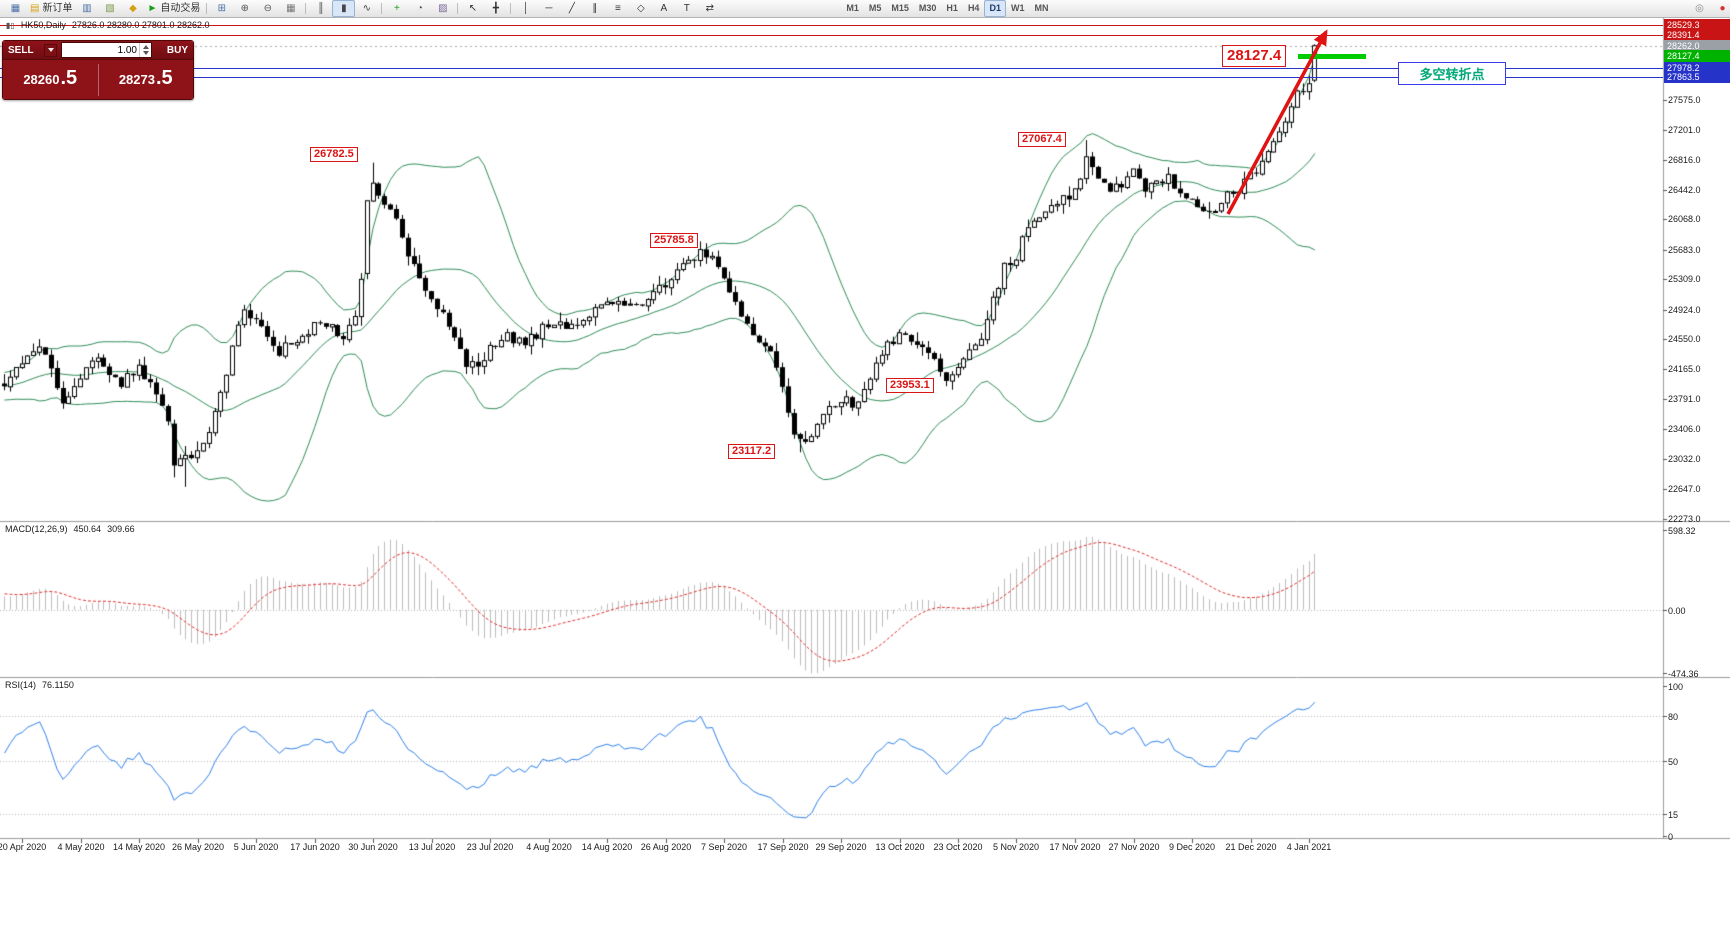  What do you see at coordinates (1332, 56) in the screenshot?
I see `turning-point-level` at bounding box center [1332, 56].